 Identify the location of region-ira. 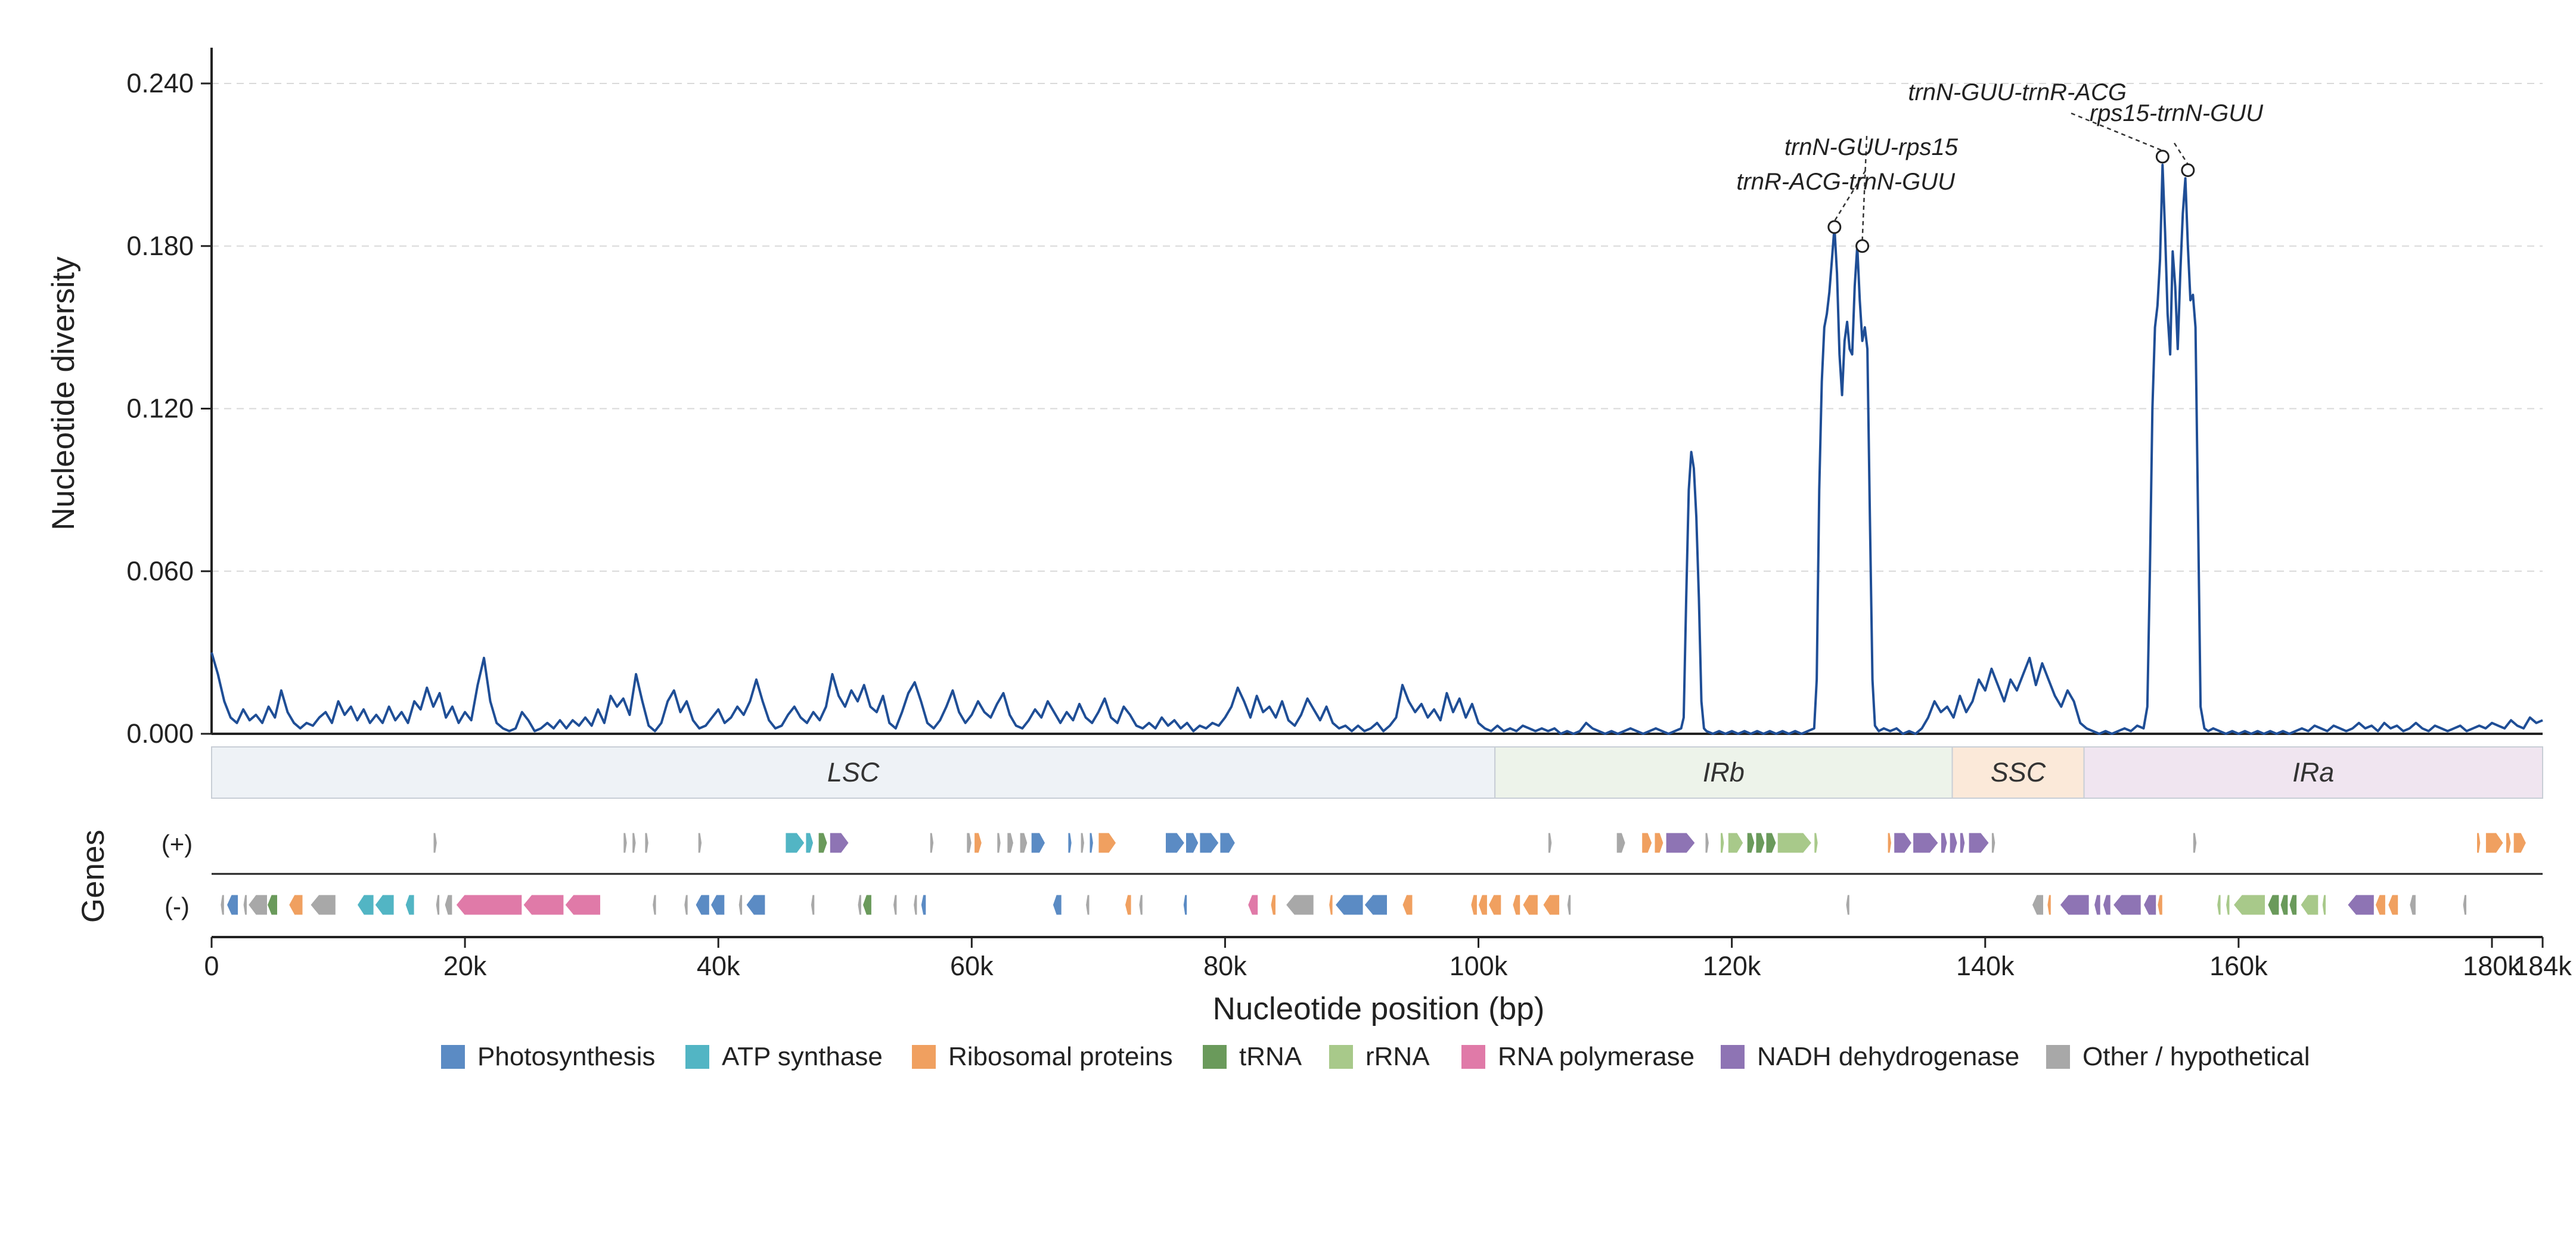
(2313, 772).